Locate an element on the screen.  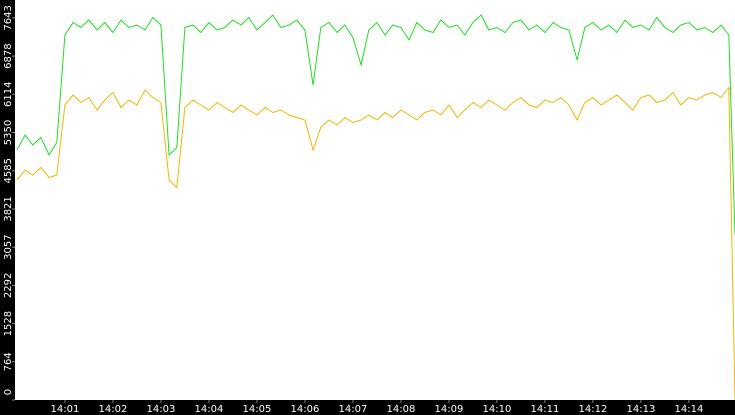
x-tick-label: 14:08 is located at coordinates (401, 409).